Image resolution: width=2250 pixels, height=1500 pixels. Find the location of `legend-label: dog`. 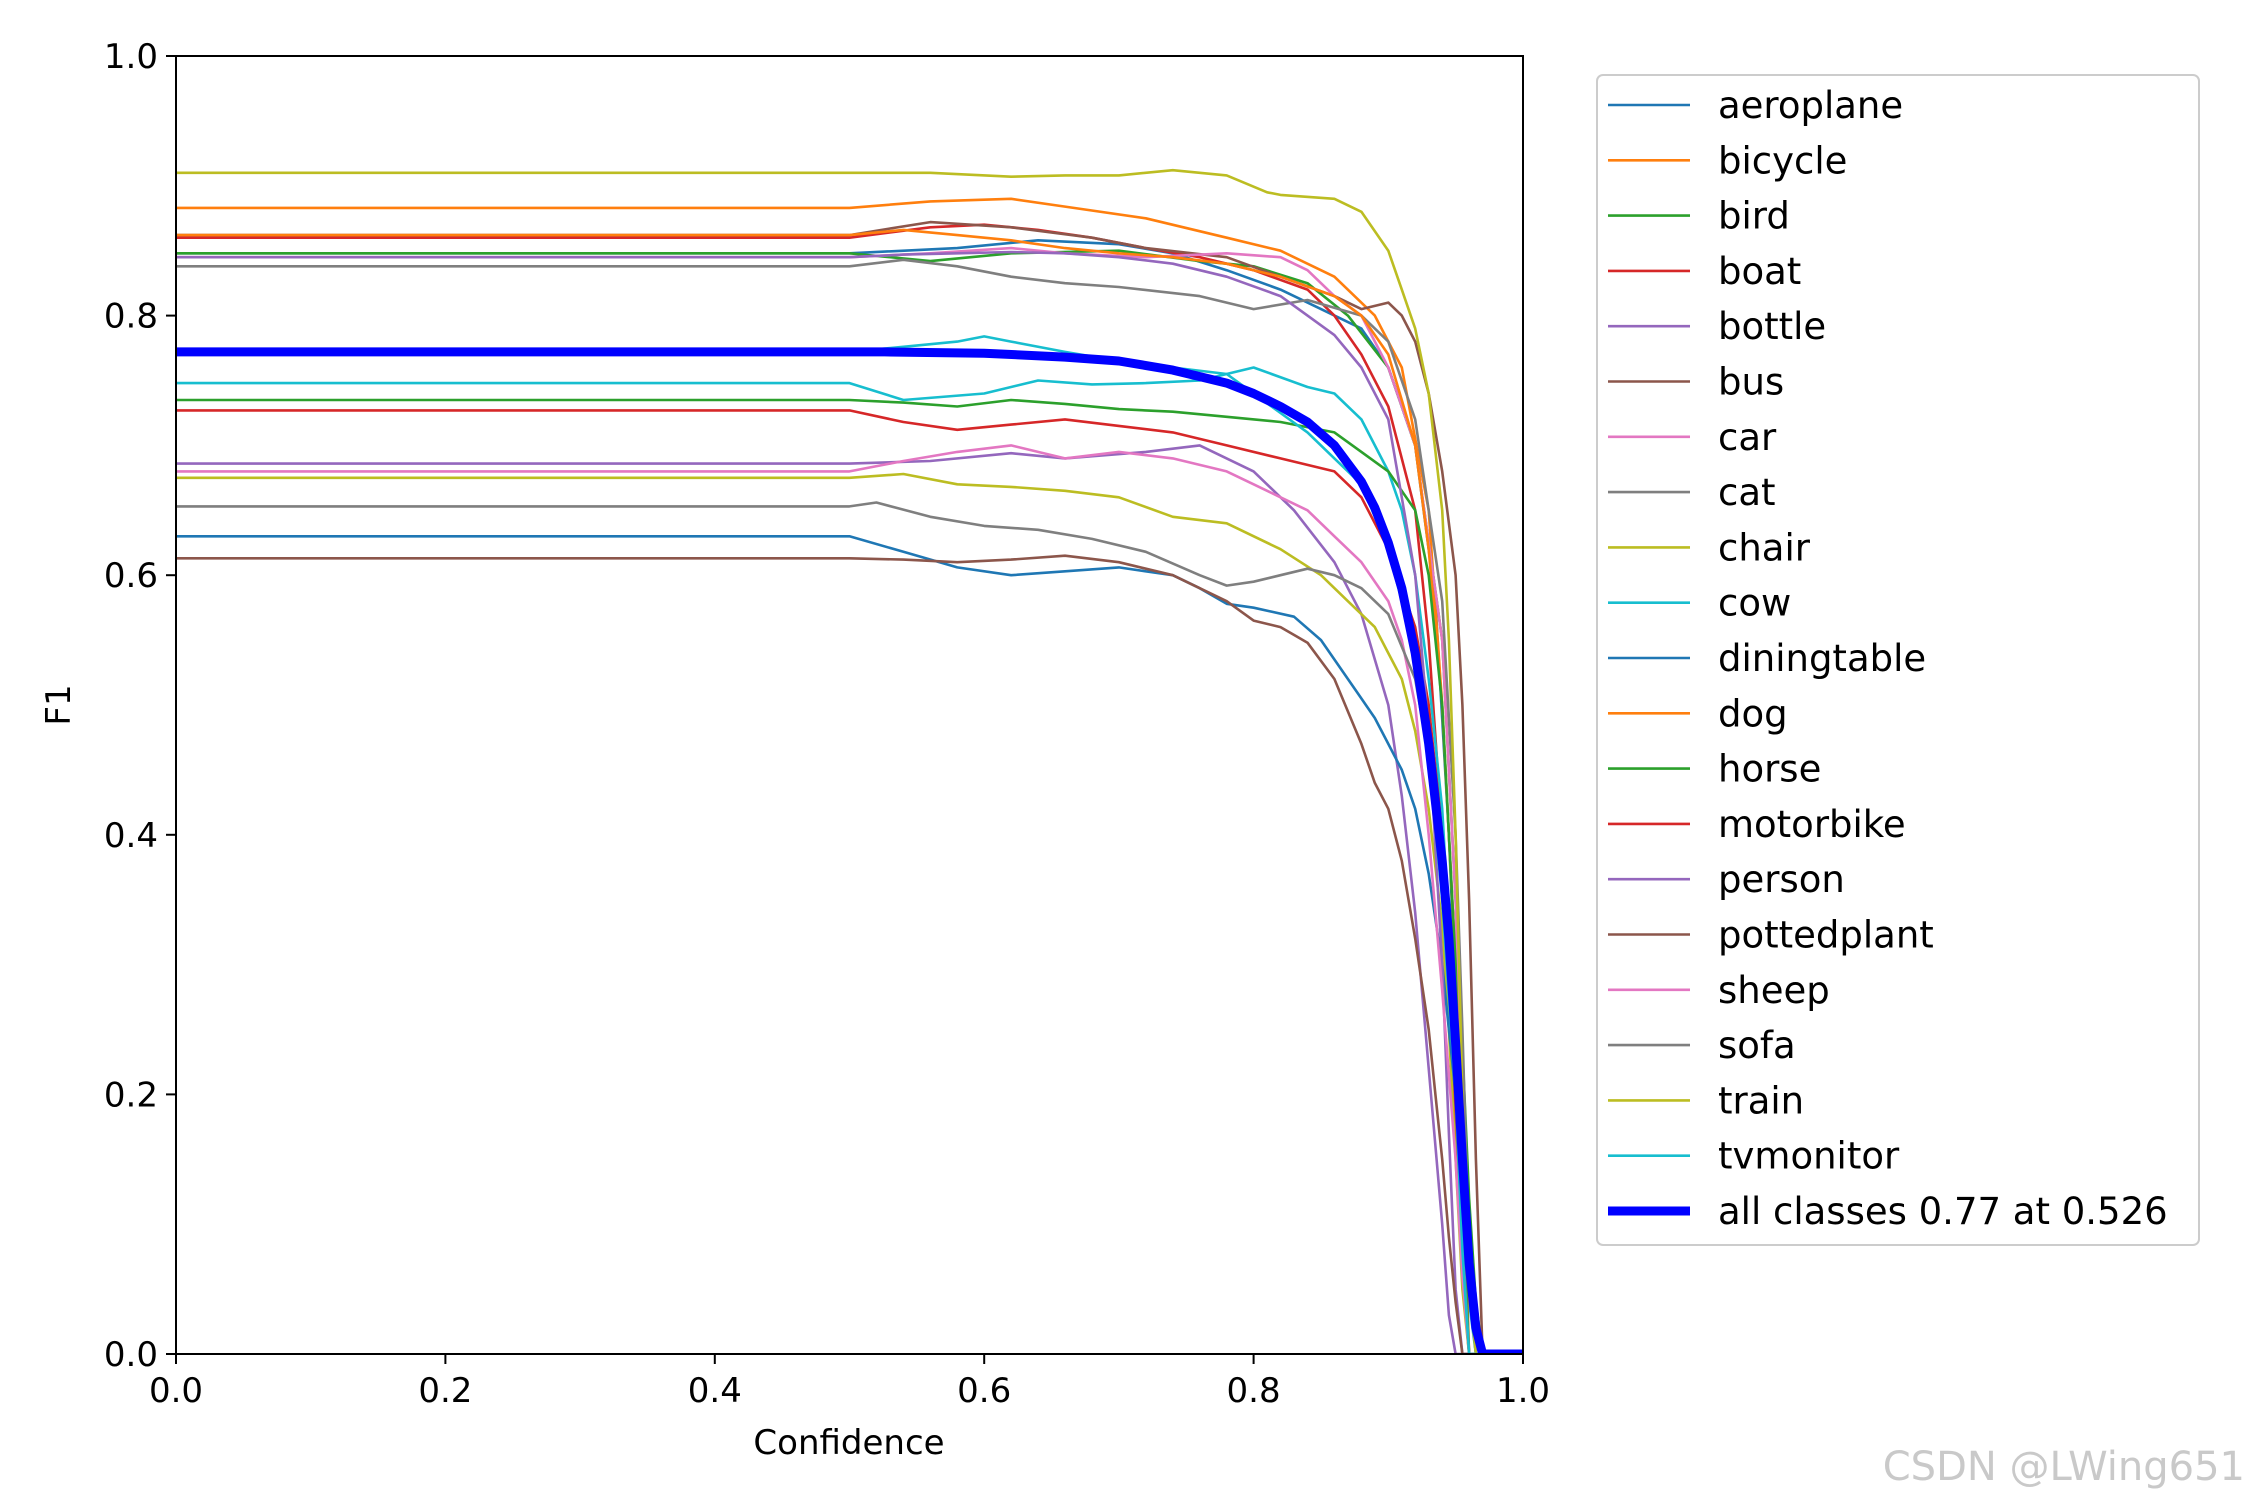

legend-label: dog is located at coordinates (1753, 713).